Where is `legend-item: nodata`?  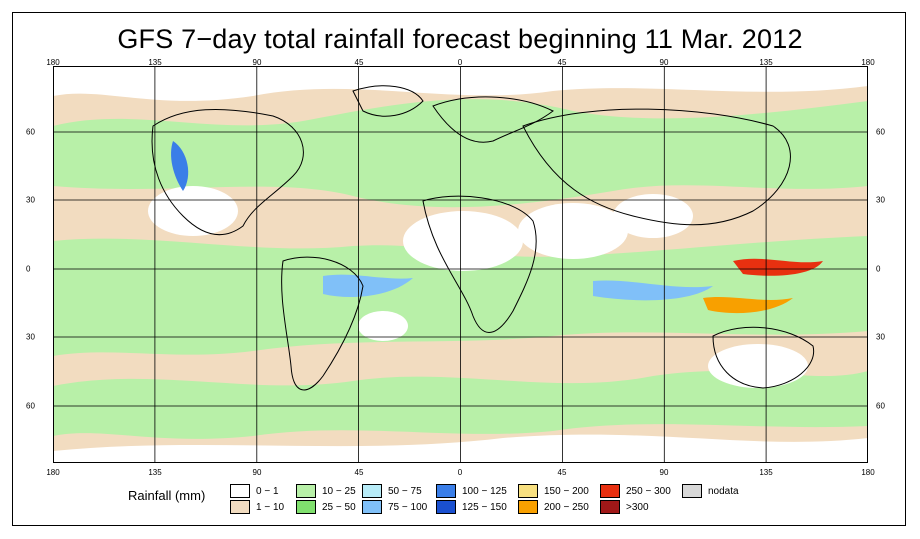 legend-item: nodata is located at coordinates (710, 491).